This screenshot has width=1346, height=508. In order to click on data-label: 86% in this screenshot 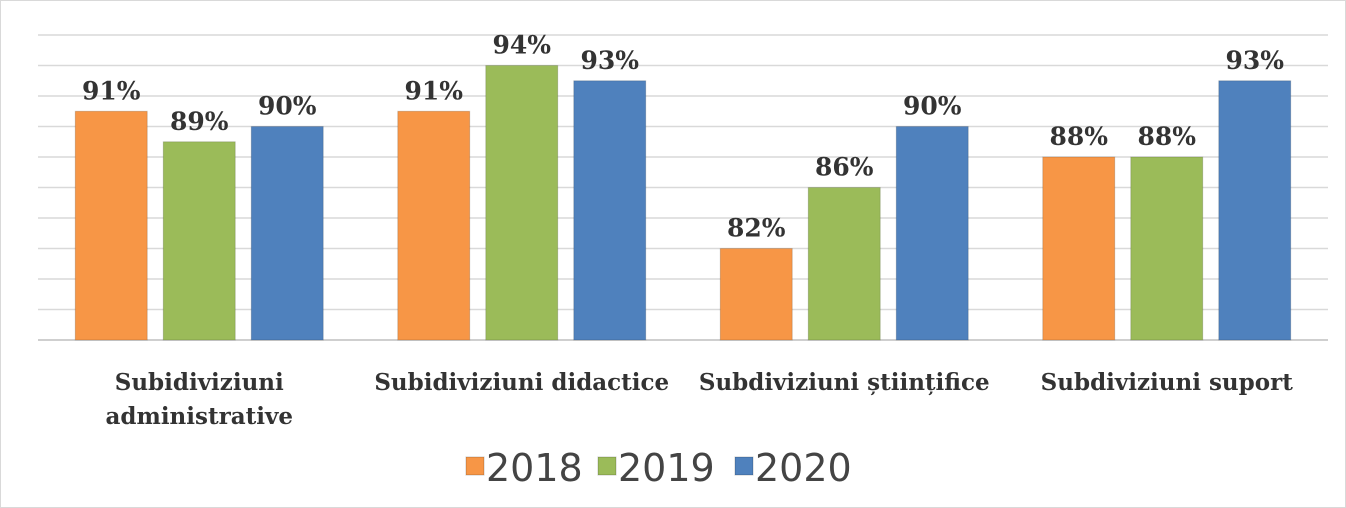, I will do `click(844, 167)`.